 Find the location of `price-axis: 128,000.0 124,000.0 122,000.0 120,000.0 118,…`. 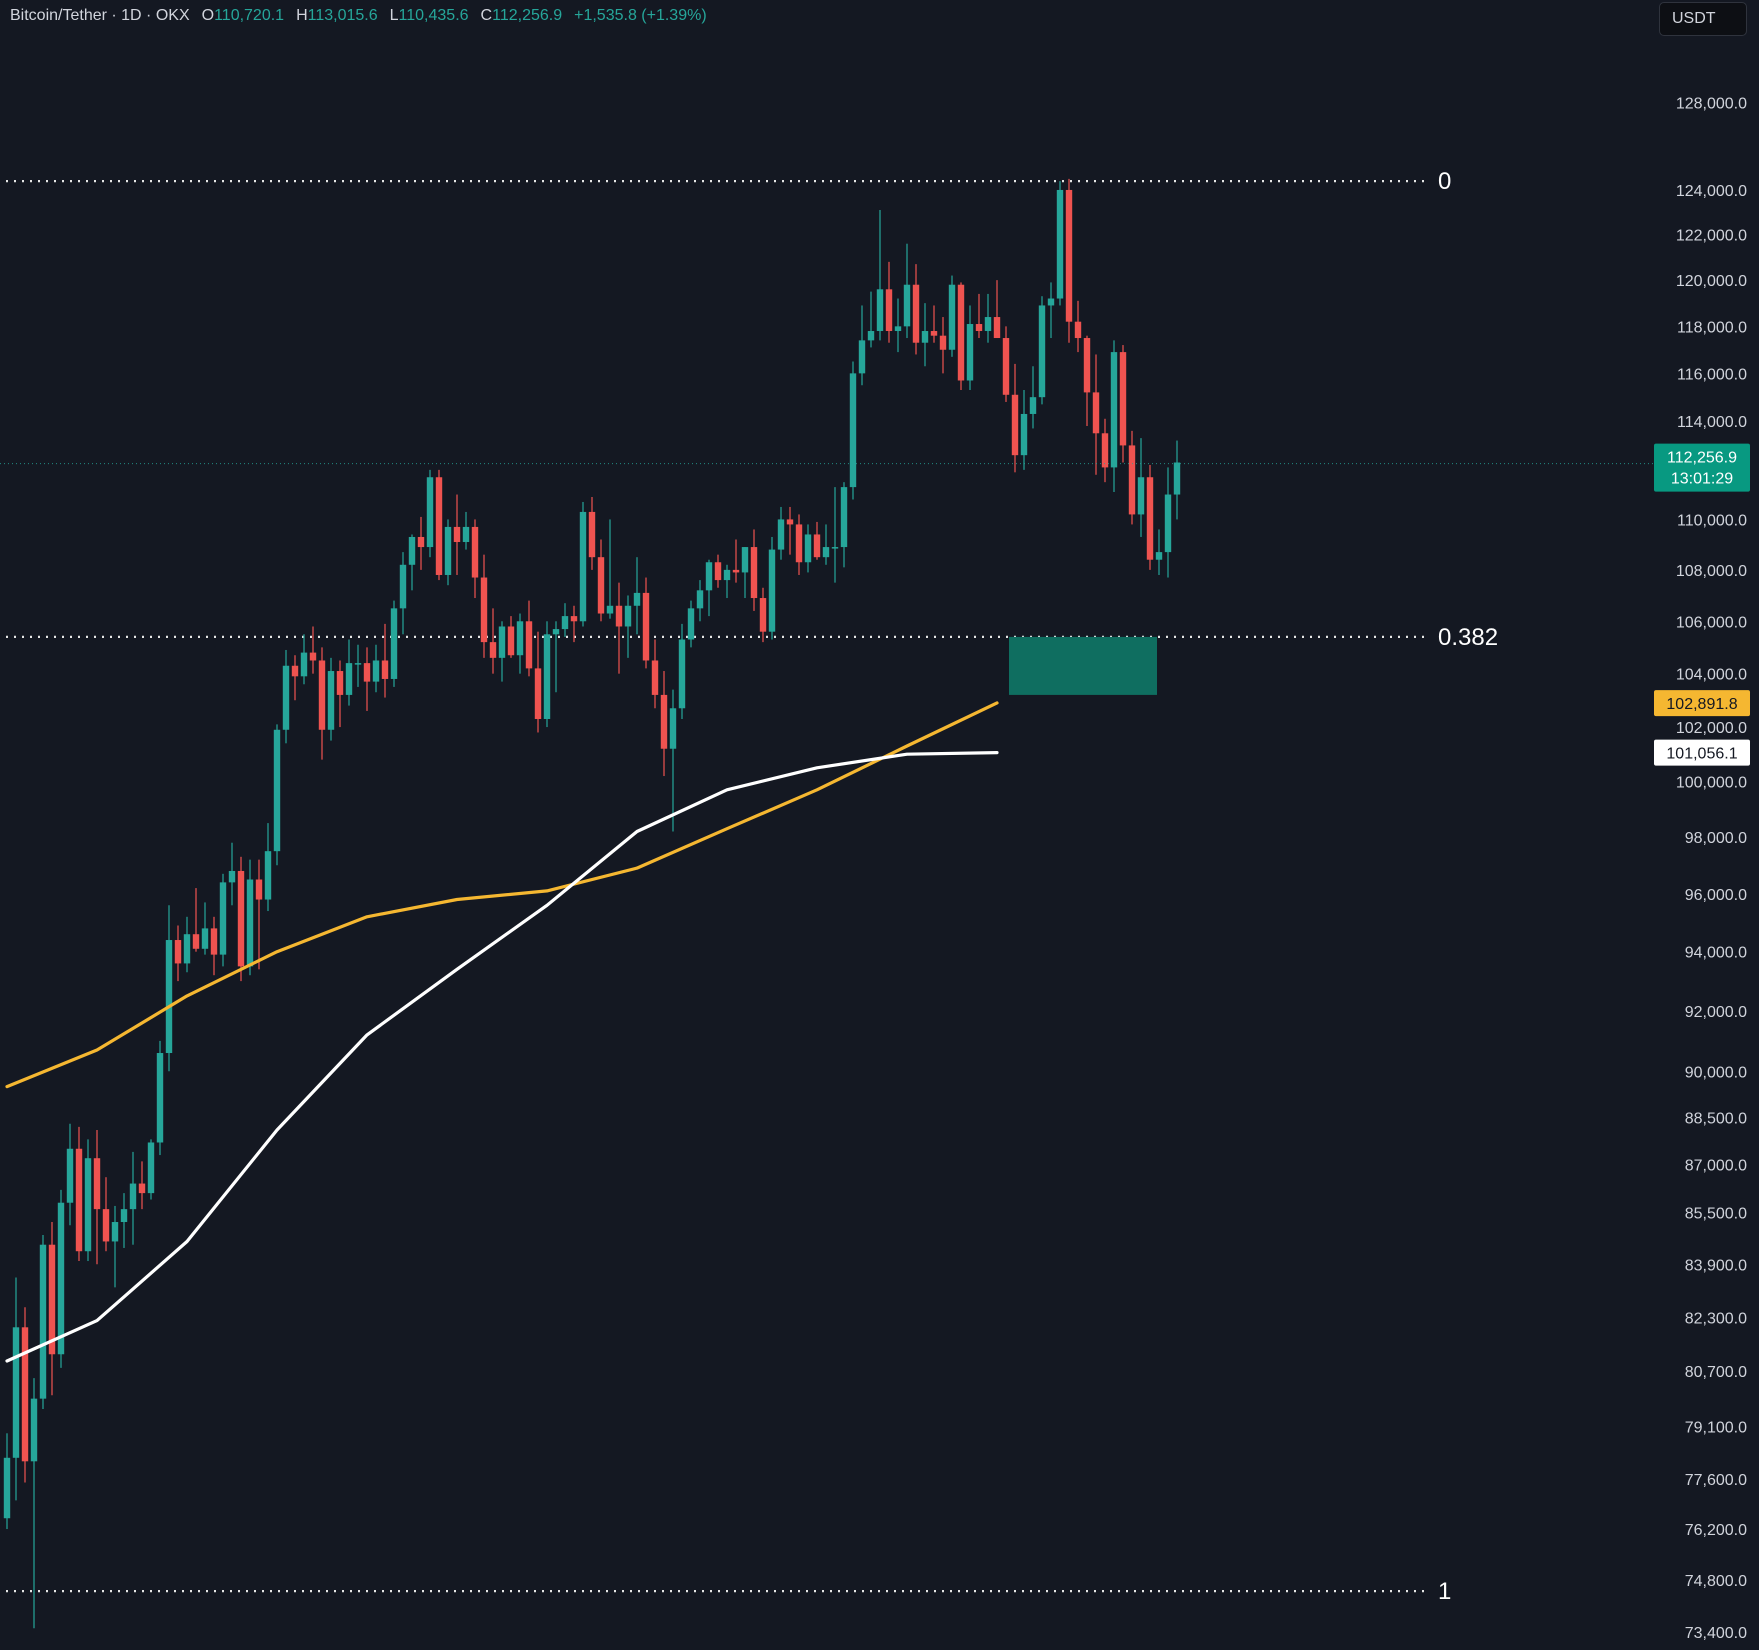

price-axis: 128,000.0 124,000.0 122,000.0 120,000.0 118,… is located at coordinates (1711, 869).